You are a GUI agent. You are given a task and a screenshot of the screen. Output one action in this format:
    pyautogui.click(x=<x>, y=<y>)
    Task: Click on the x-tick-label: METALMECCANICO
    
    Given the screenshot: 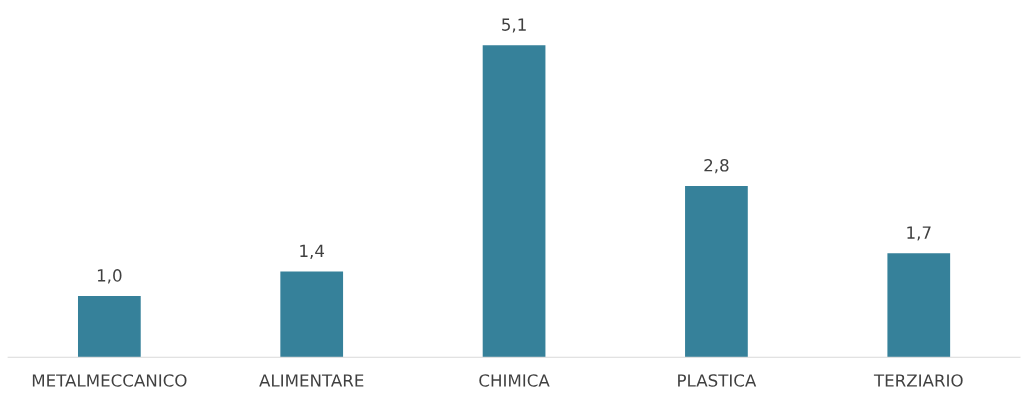 What is the action you would take?
    pyautogui.click(x=109, y=380)
    